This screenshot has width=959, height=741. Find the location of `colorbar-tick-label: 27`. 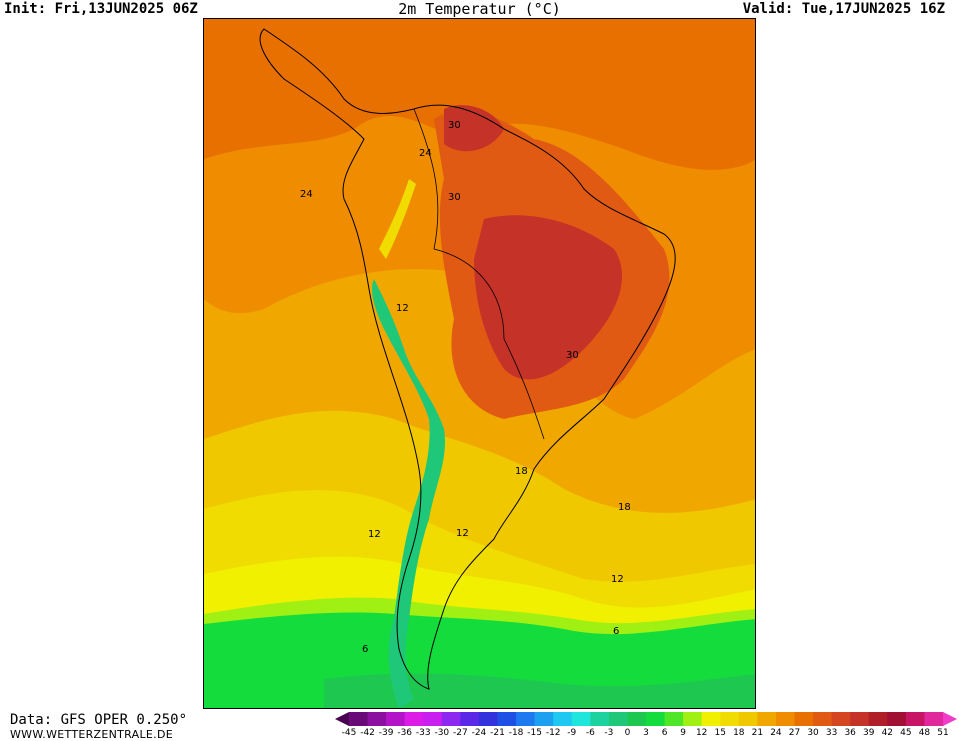

colorbar-tick-label: 27 is located at coordinates (794, 733).